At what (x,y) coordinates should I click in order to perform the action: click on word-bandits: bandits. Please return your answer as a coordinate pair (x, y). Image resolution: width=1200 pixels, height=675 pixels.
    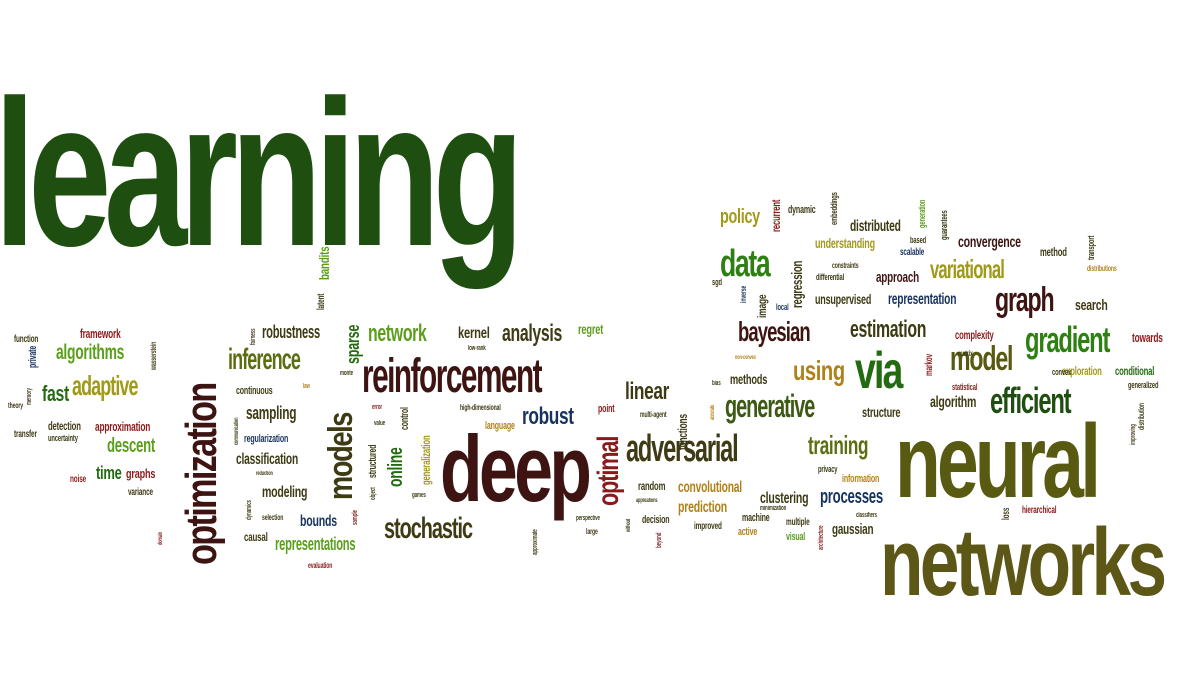
    Looking at the image, I should click on (324, 263).